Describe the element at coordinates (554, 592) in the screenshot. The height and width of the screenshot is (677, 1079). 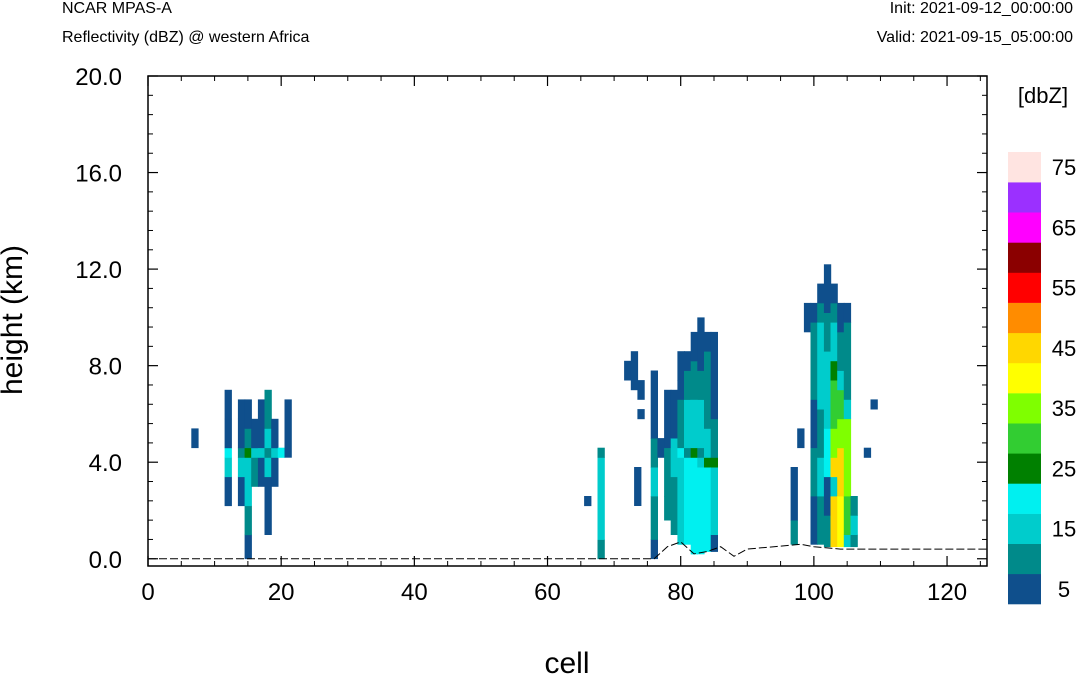
I see `x-tick-labels: 0 20 40 60 80 100 120` at that location.